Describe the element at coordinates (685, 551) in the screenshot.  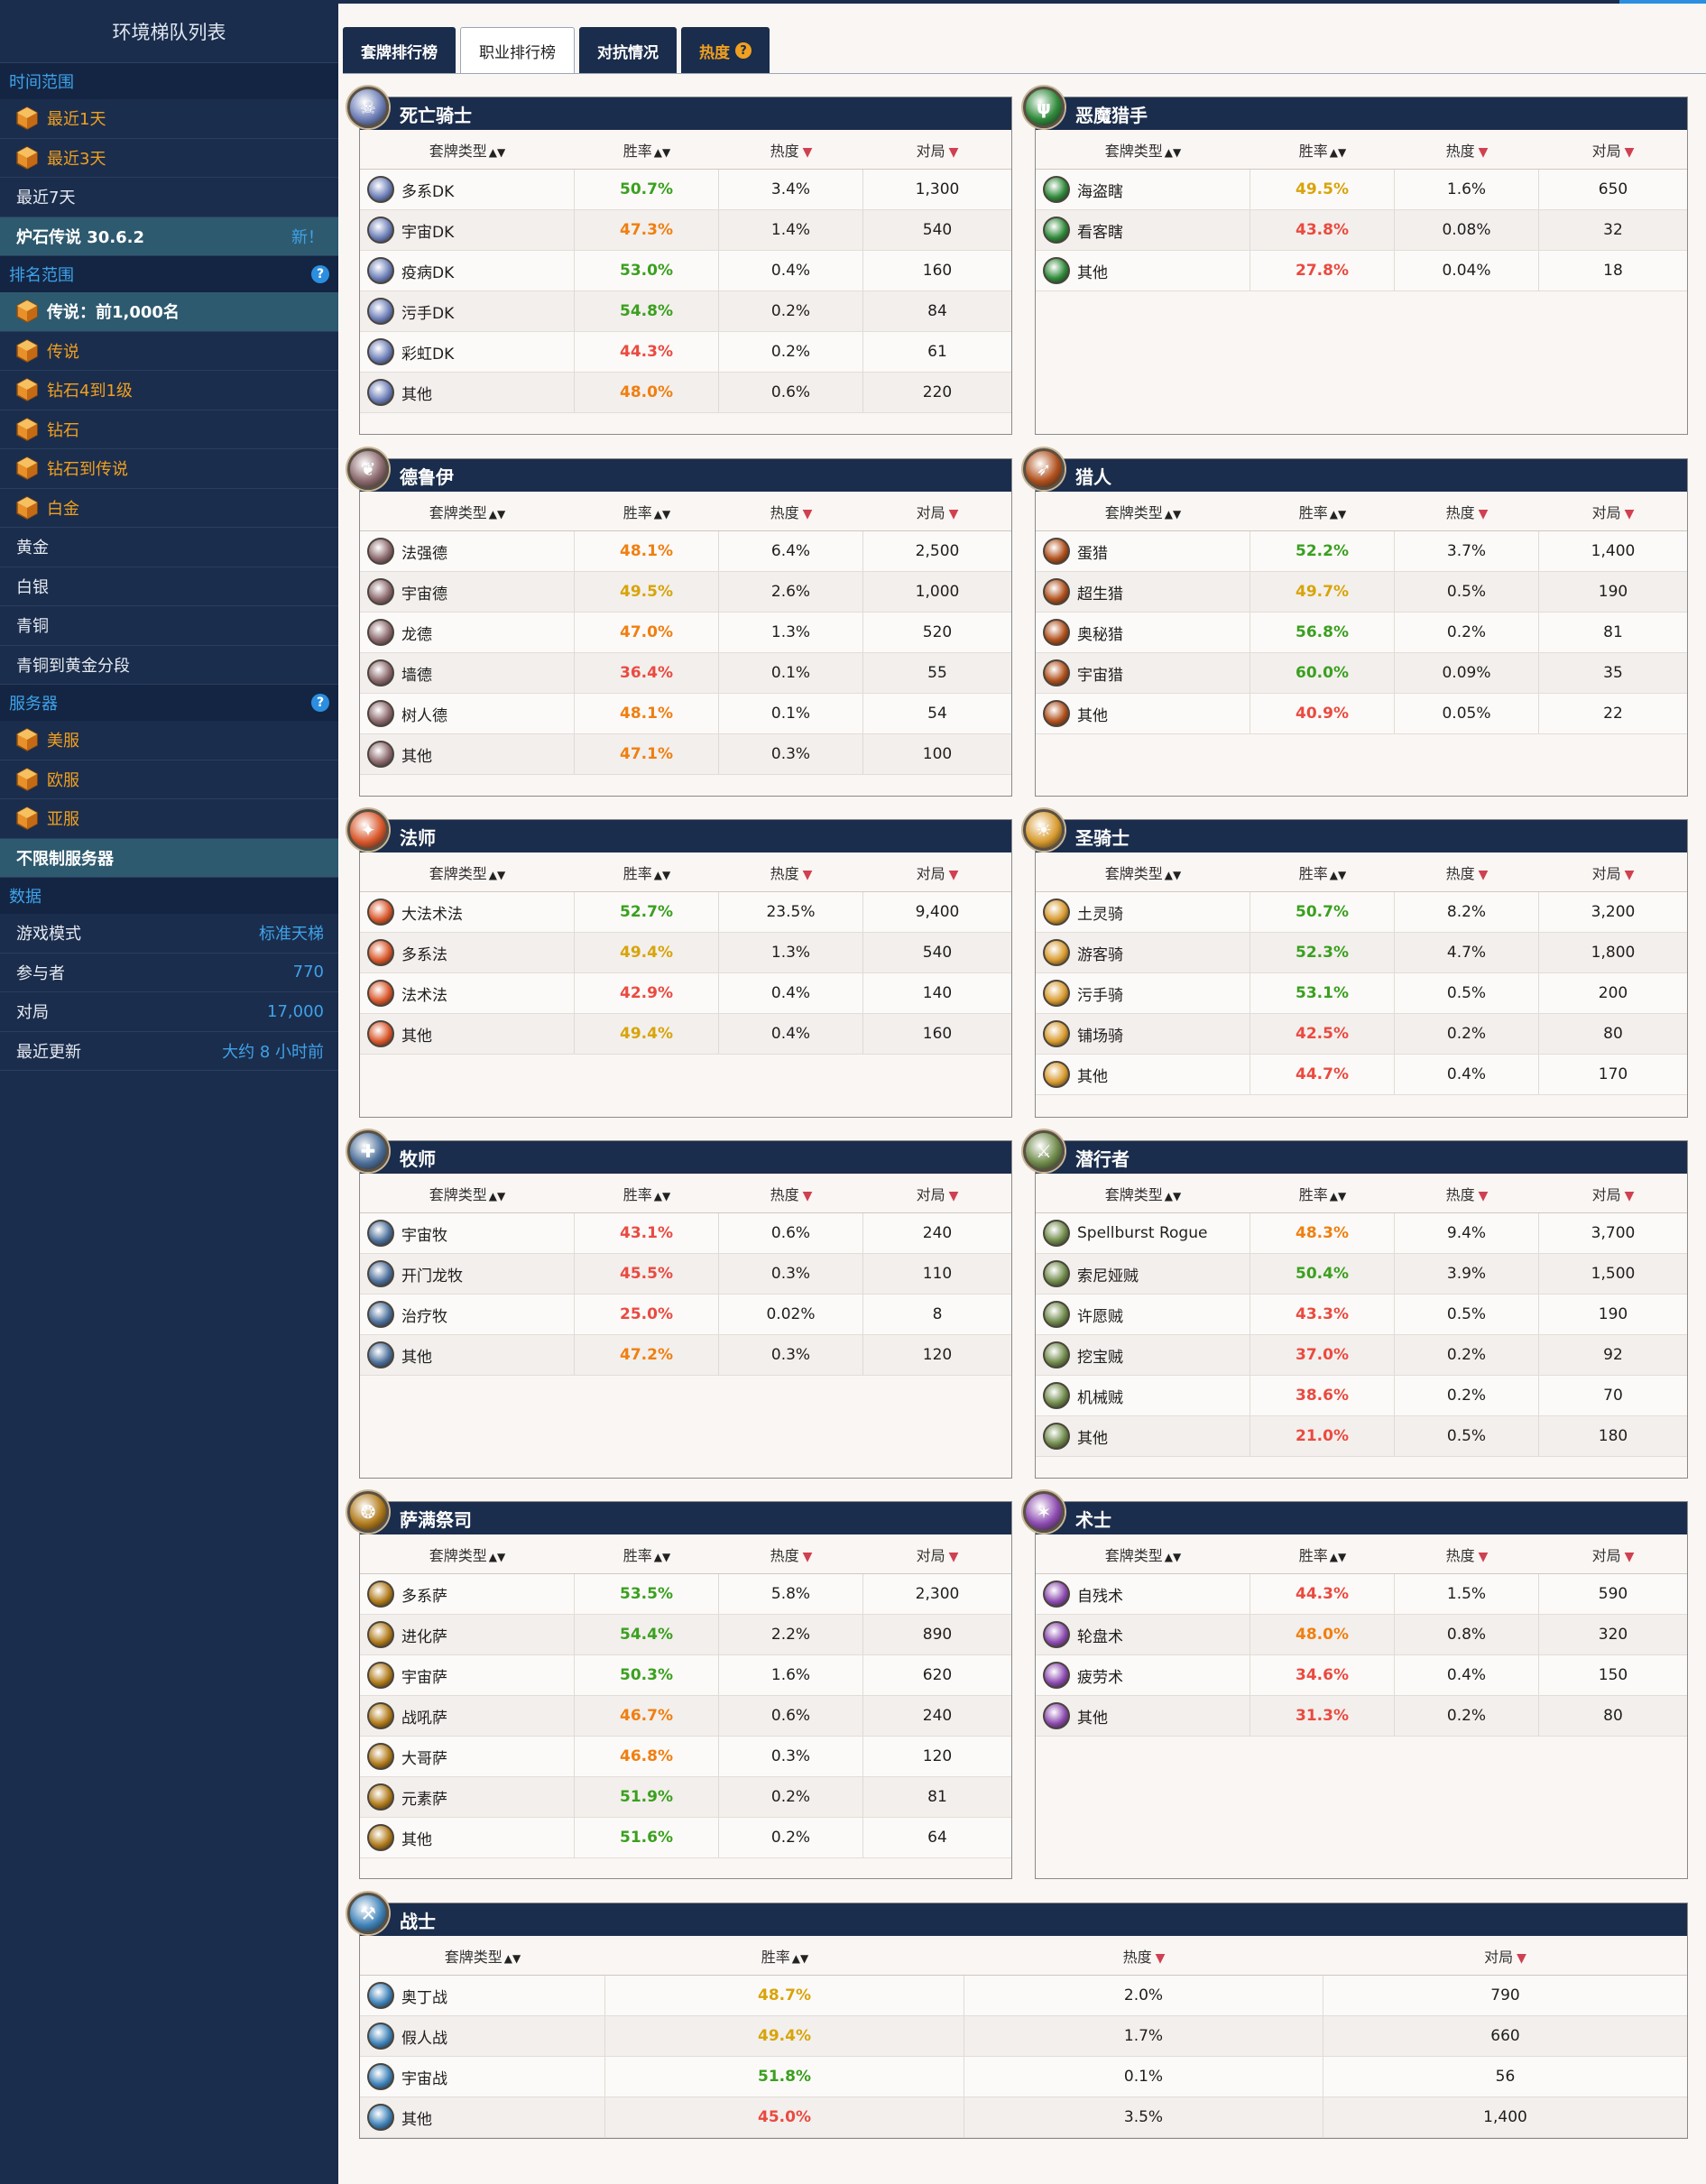
I see `table-row: 法强德 48.1% 6.4% 2,500` at that location.